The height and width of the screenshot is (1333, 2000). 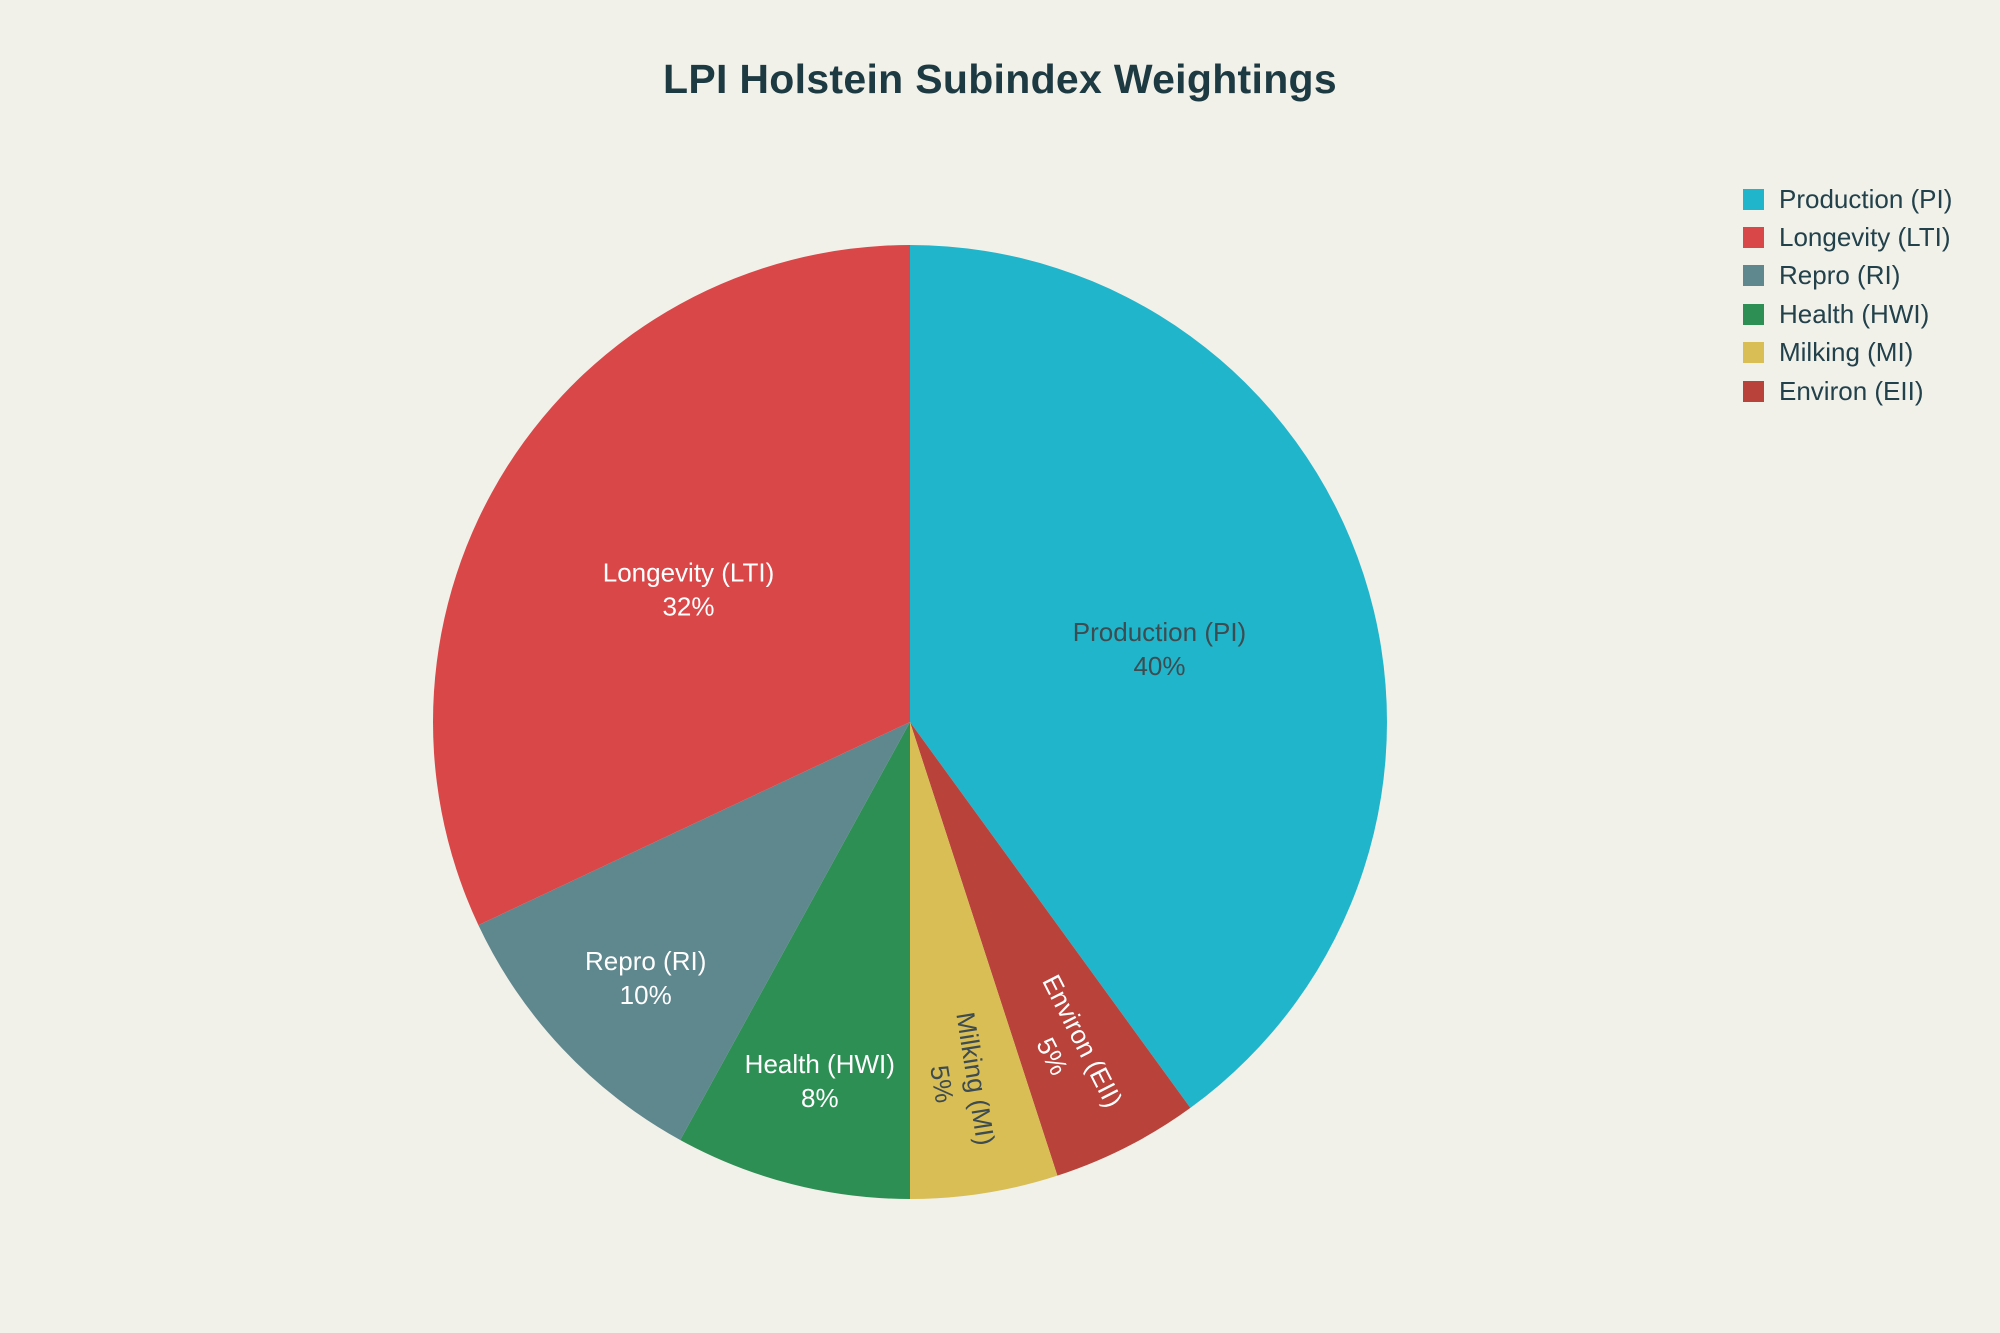 What do you see at coordinates (1840, 275) in the screenshot?
I see `legend-item-label: Repro (RI)` at bounding box center [1840, 275].